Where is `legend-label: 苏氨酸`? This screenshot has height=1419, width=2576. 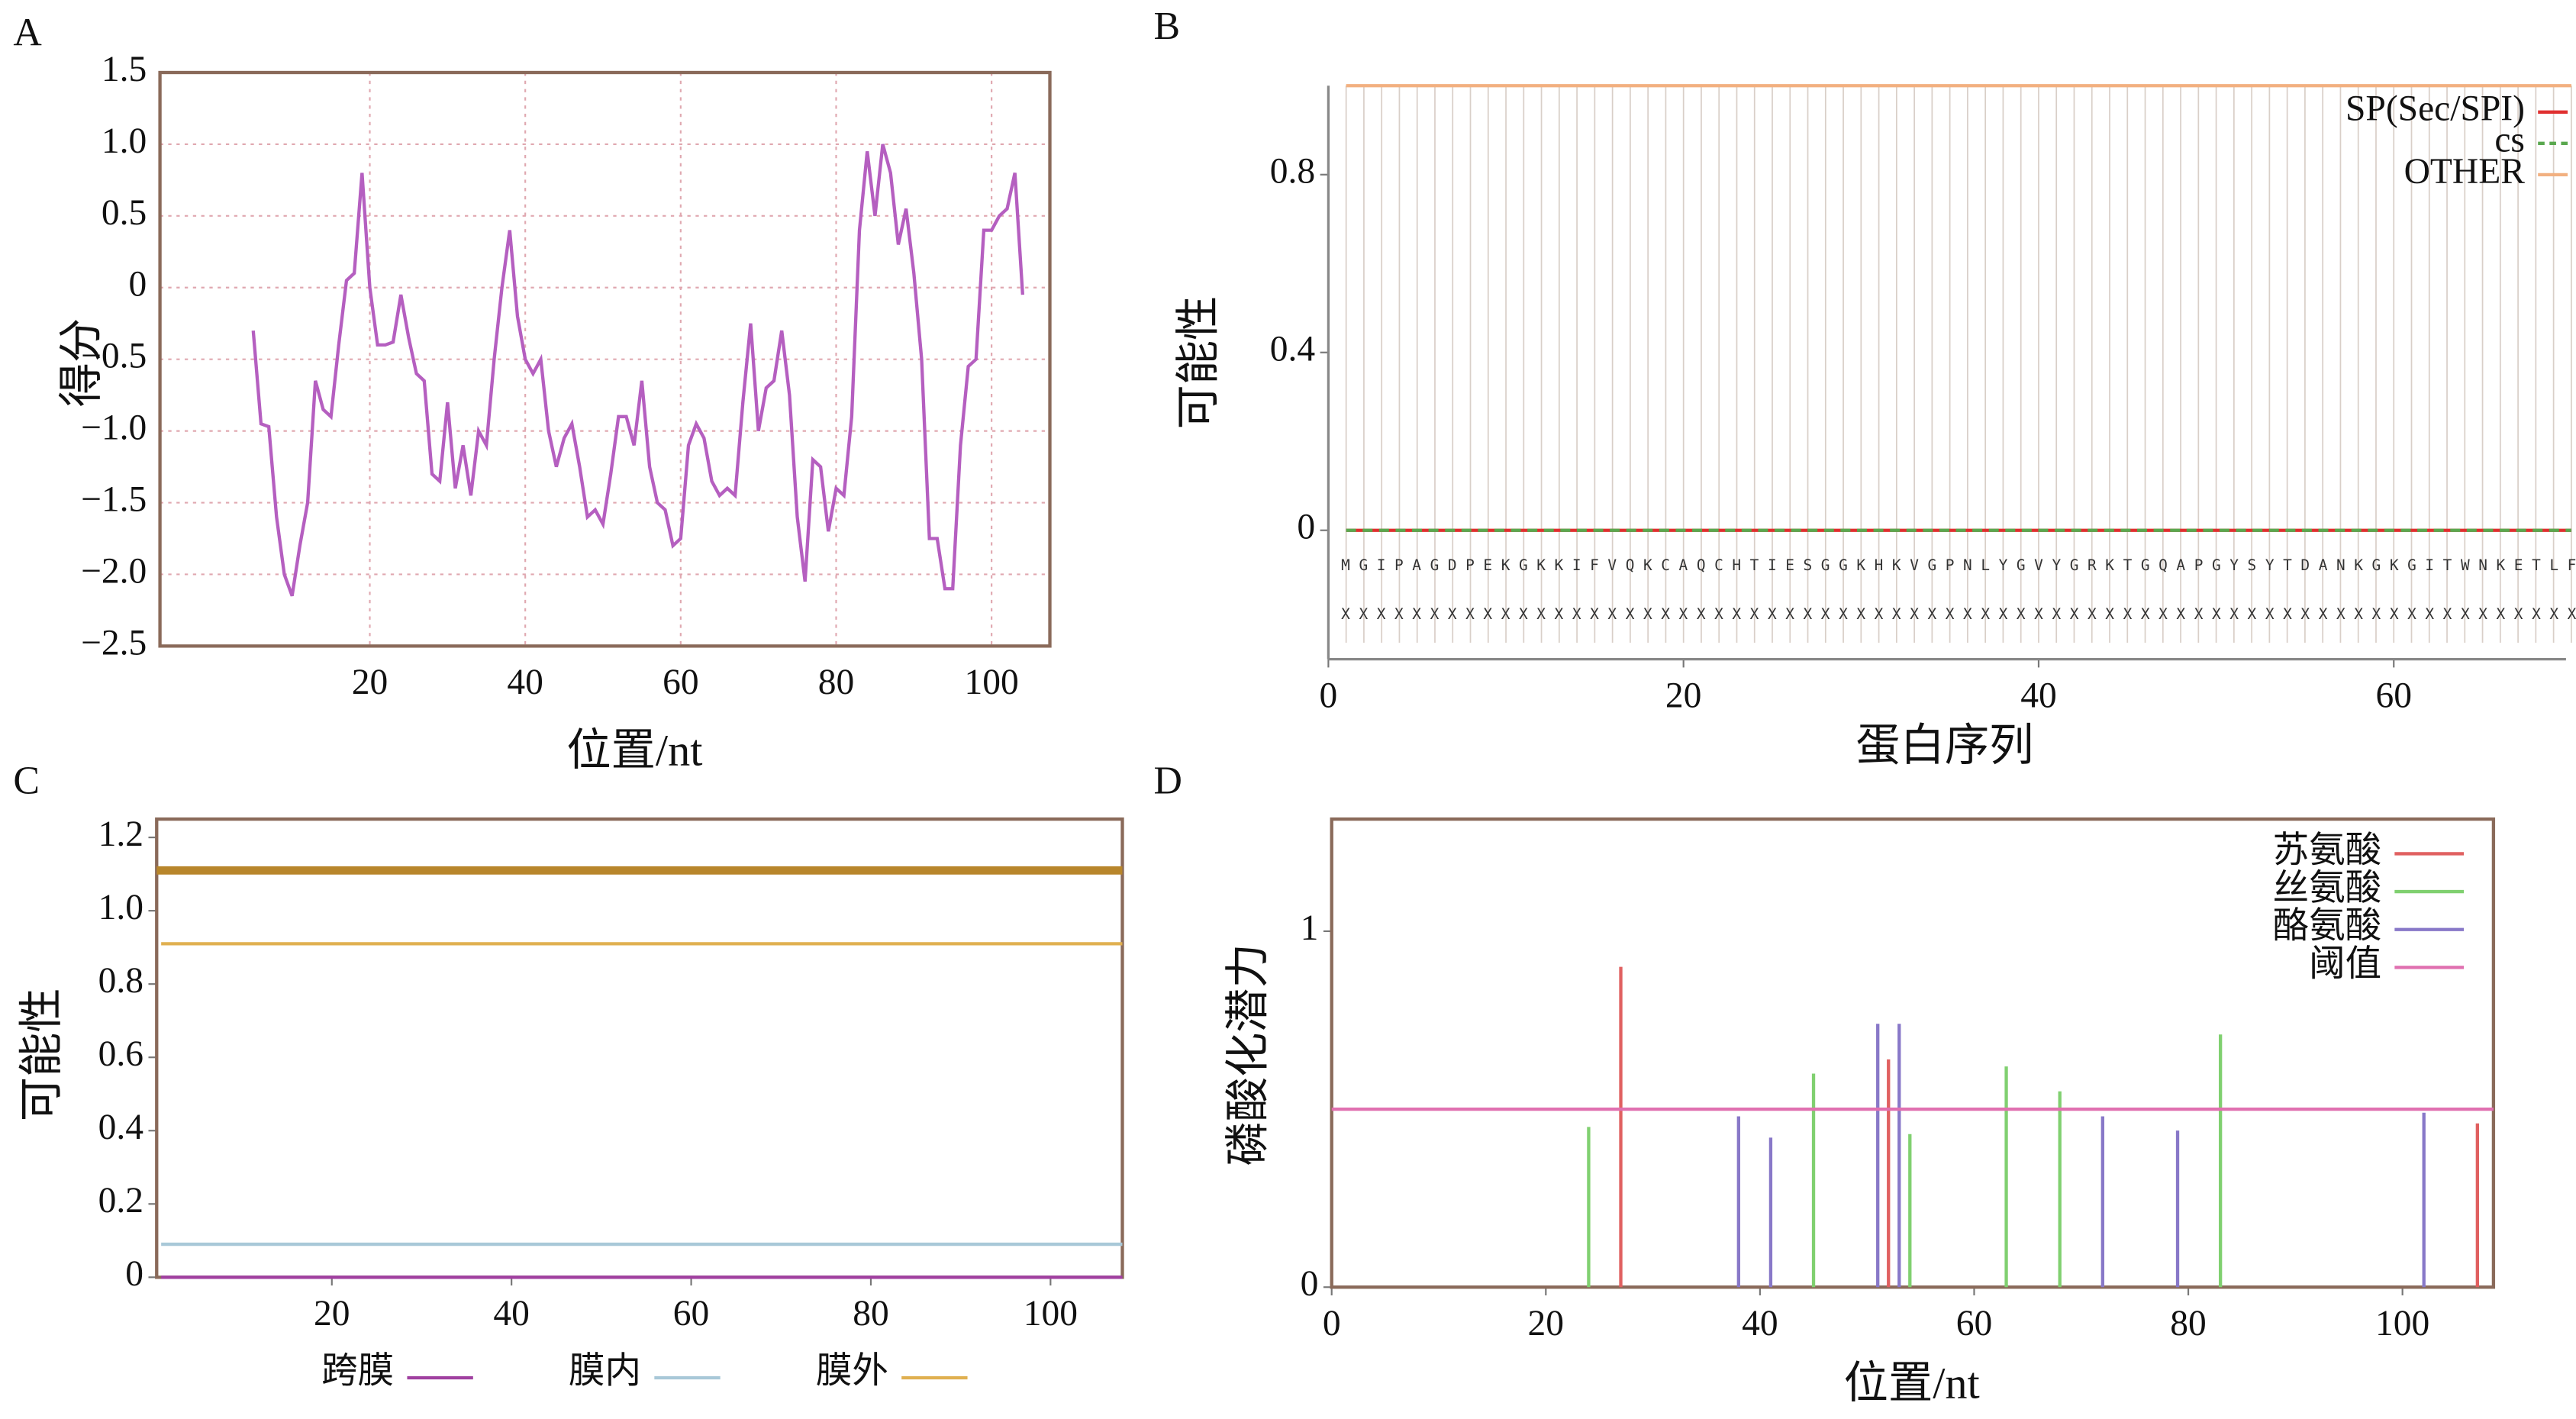
legend-label: 苏氨酸 is located at coordinates (2327, 850).